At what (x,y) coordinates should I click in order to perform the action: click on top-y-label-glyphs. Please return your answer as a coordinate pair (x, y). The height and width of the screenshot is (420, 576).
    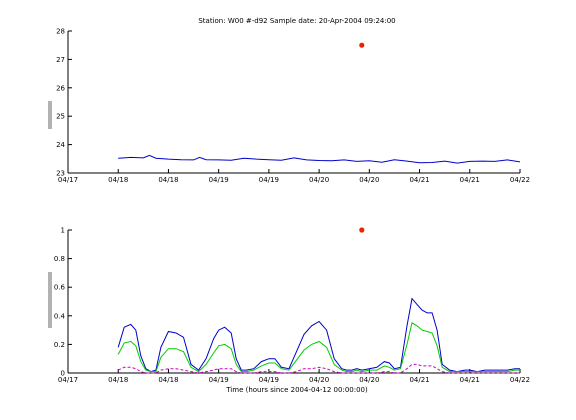
    Looking at the image, I should click on (50, 115).